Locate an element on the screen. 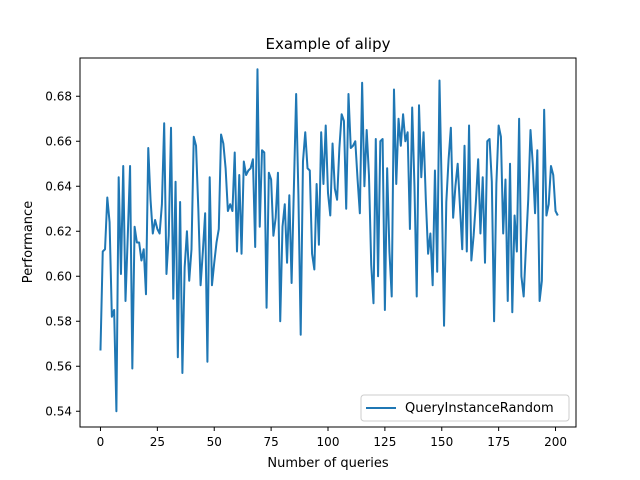 The width and height of the screenshot is (640, 480). x-axis-label: Number of queries is located at coordinates (327, 463).